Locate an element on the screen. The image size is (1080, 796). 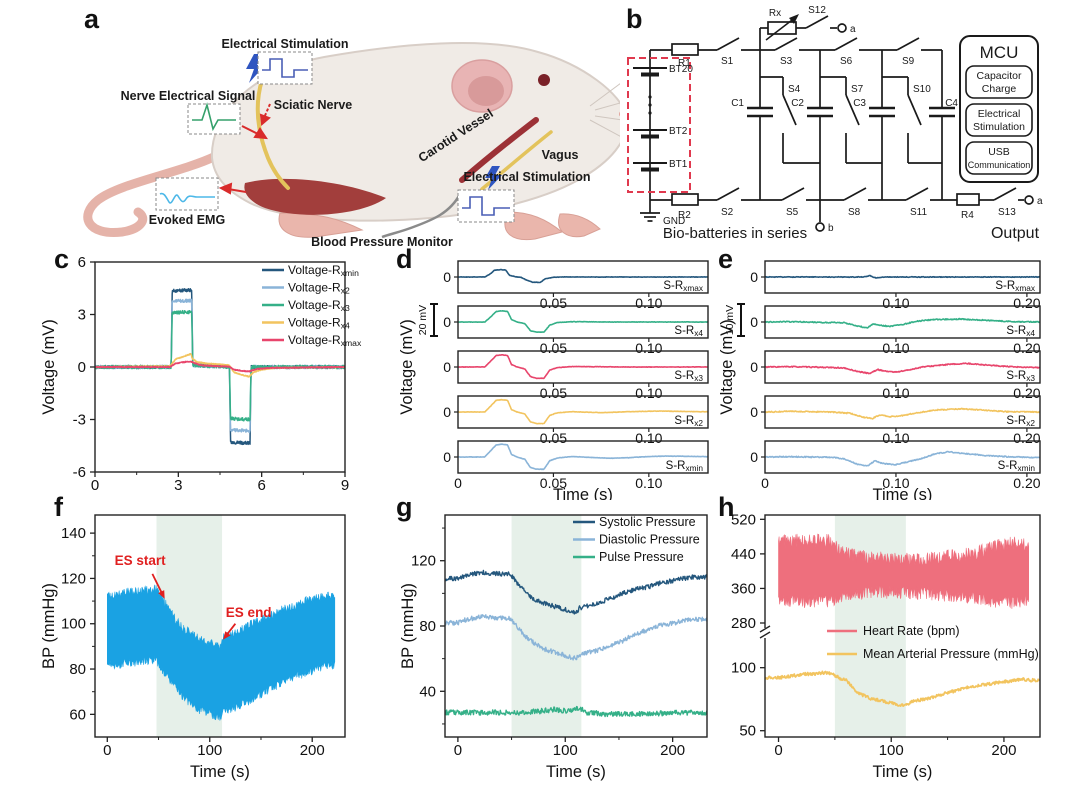
label-mcu-capacitor: Capacitor is located at coordinates (999, 76).